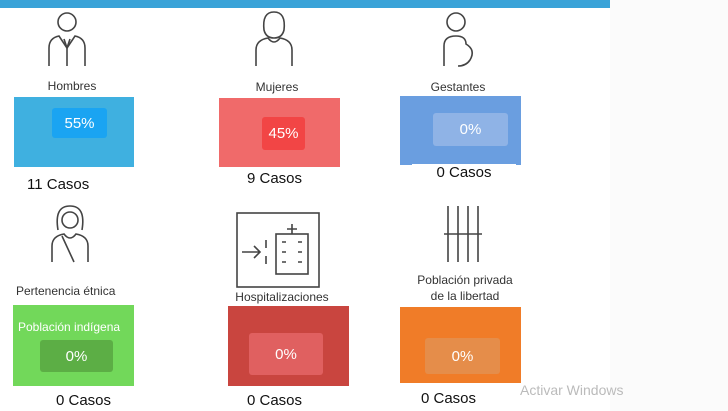  Describe the element at coordinates (66, 291) in the screenshot. I see `card-label: Pertenencia étnica` at that location.